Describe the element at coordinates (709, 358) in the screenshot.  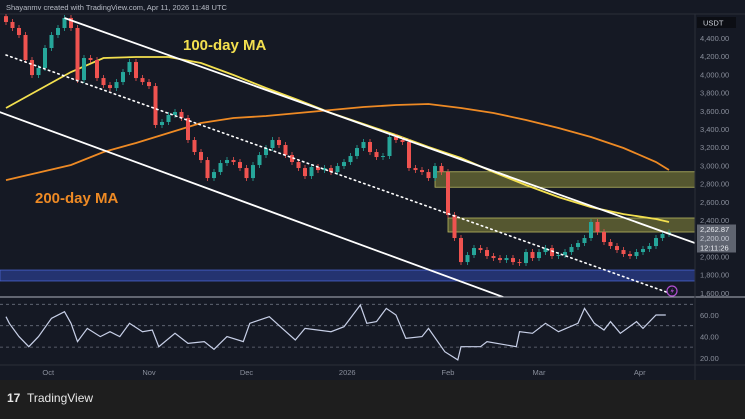
I see `rsi-tick-label: 20.00` at that location.